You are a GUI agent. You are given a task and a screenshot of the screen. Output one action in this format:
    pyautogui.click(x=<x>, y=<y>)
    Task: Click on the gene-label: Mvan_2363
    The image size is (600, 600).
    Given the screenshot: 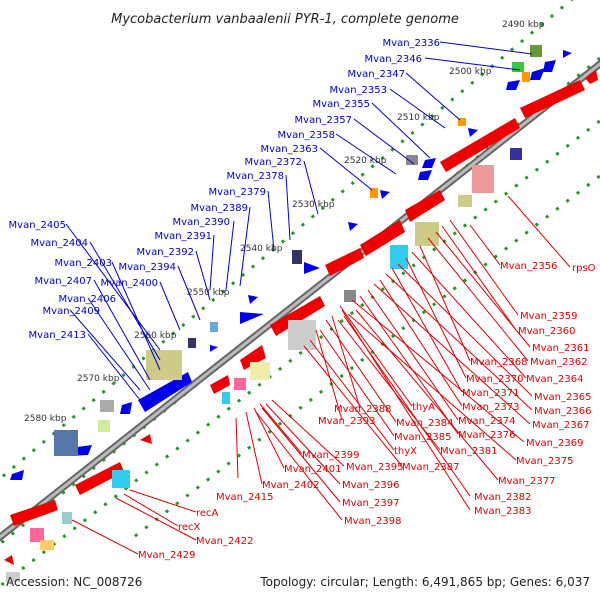 What is the action you would take?
    pyautogui.click(x=289, y=149)
    